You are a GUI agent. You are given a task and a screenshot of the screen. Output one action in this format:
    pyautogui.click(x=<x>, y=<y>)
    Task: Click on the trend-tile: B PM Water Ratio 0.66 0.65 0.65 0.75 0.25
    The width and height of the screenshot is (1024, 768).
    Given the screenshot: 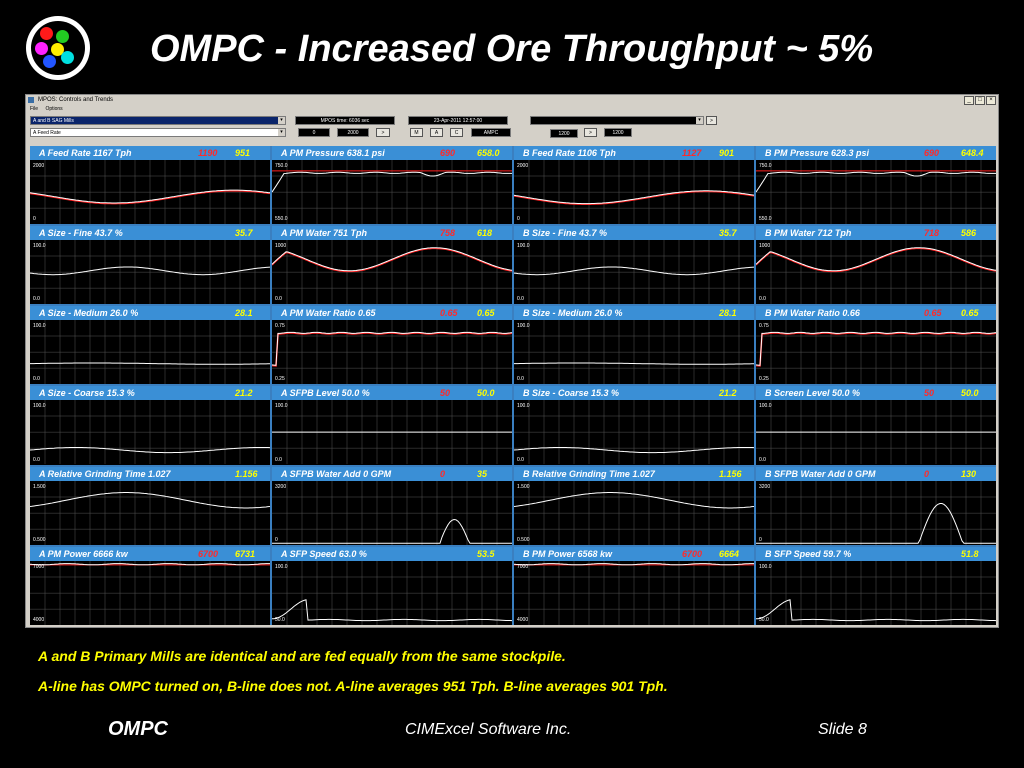 What is the action you would take?
    pyautogui.click(x=876, y=345)
    